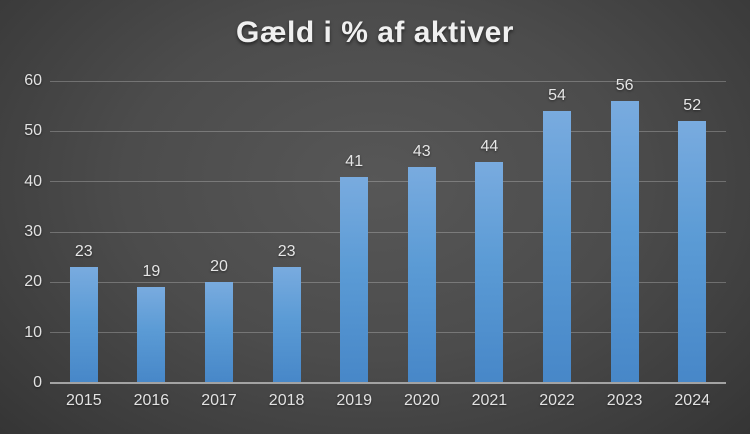 This screenshot has width=750, height=434. What do you see at coordinates (286, 252) in the screenshot?
I see `bar-value-label-2018: 23` at bounding box center [286, 252].